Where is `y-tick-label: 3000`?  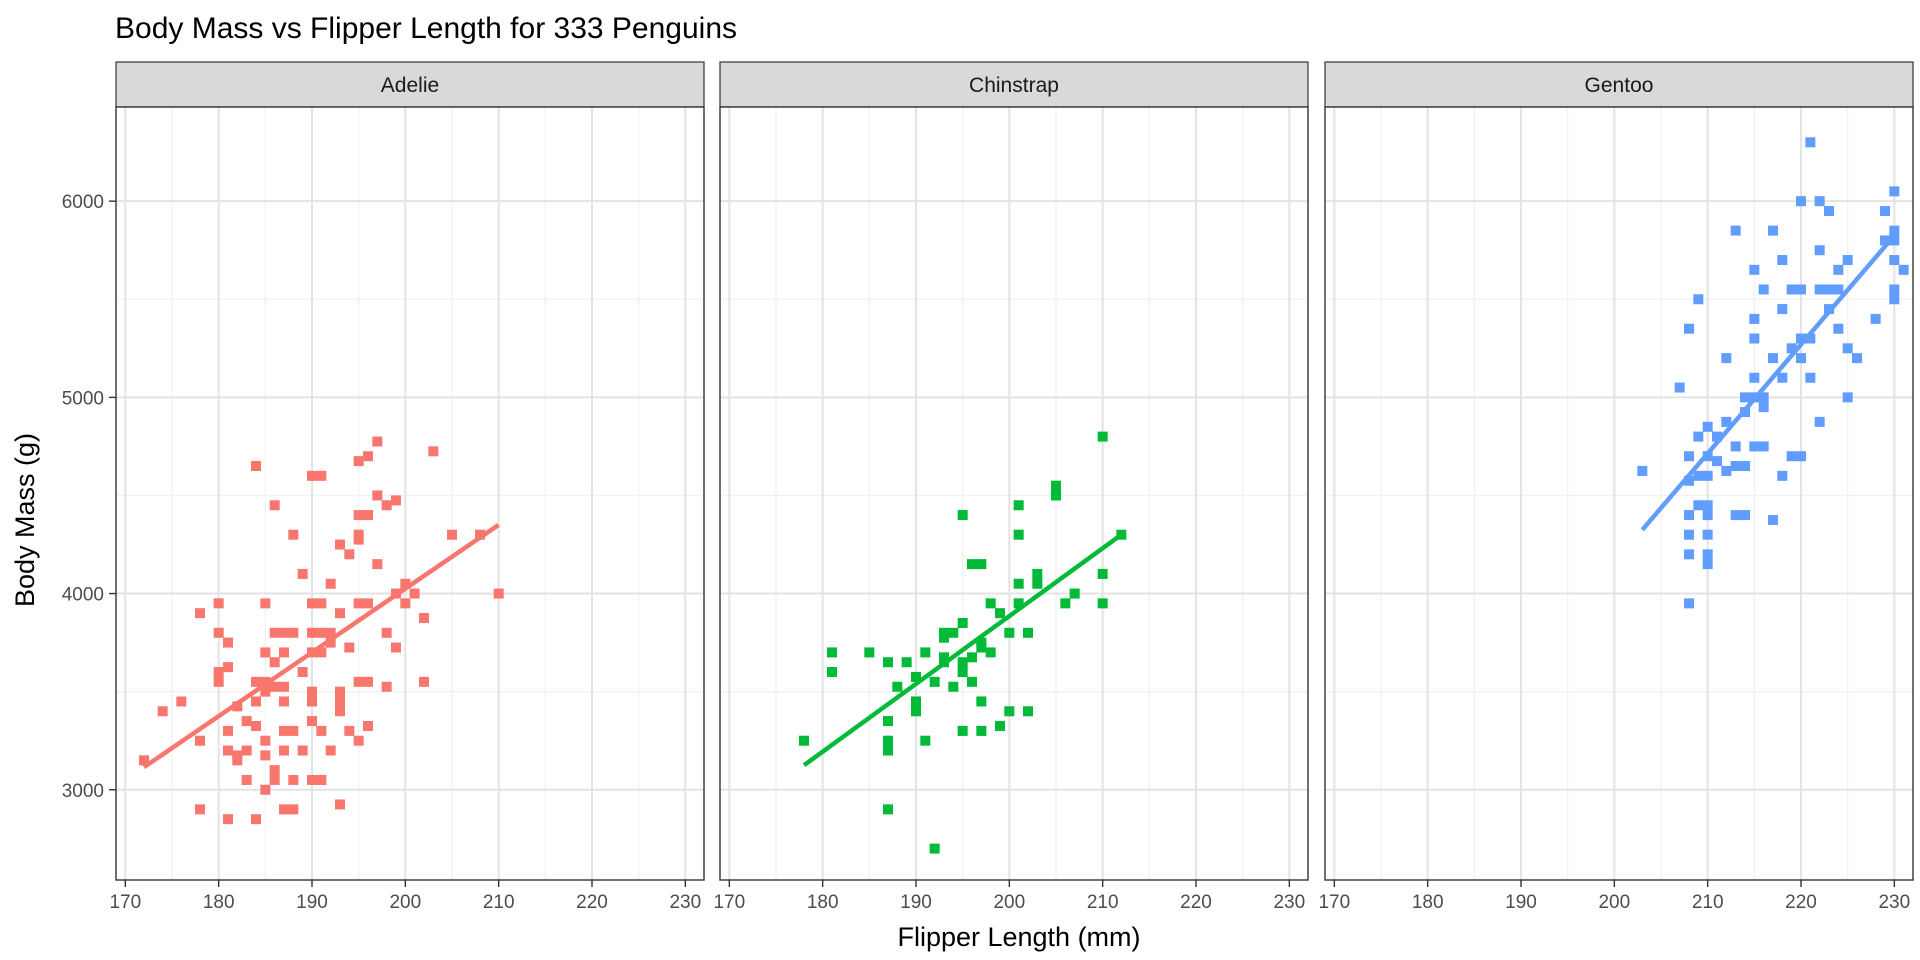 y-tick-label: 3000 is located at coordinates (83, 791).